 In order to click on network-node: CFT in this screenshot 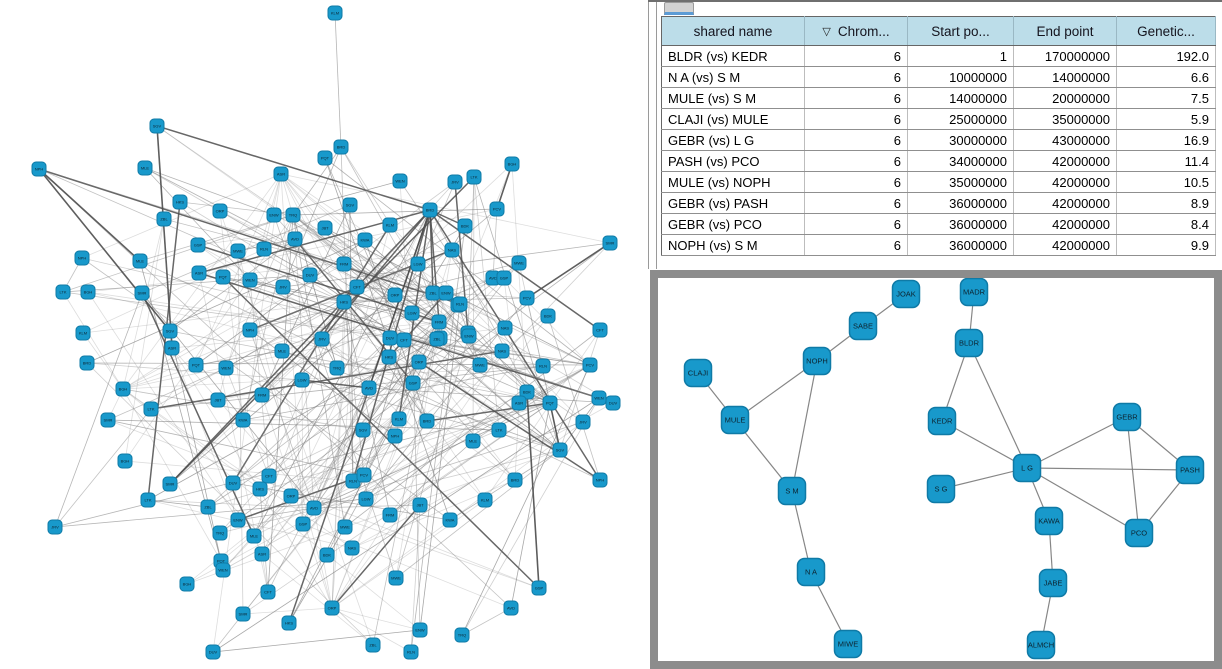, I will do `click(404, 340)`.